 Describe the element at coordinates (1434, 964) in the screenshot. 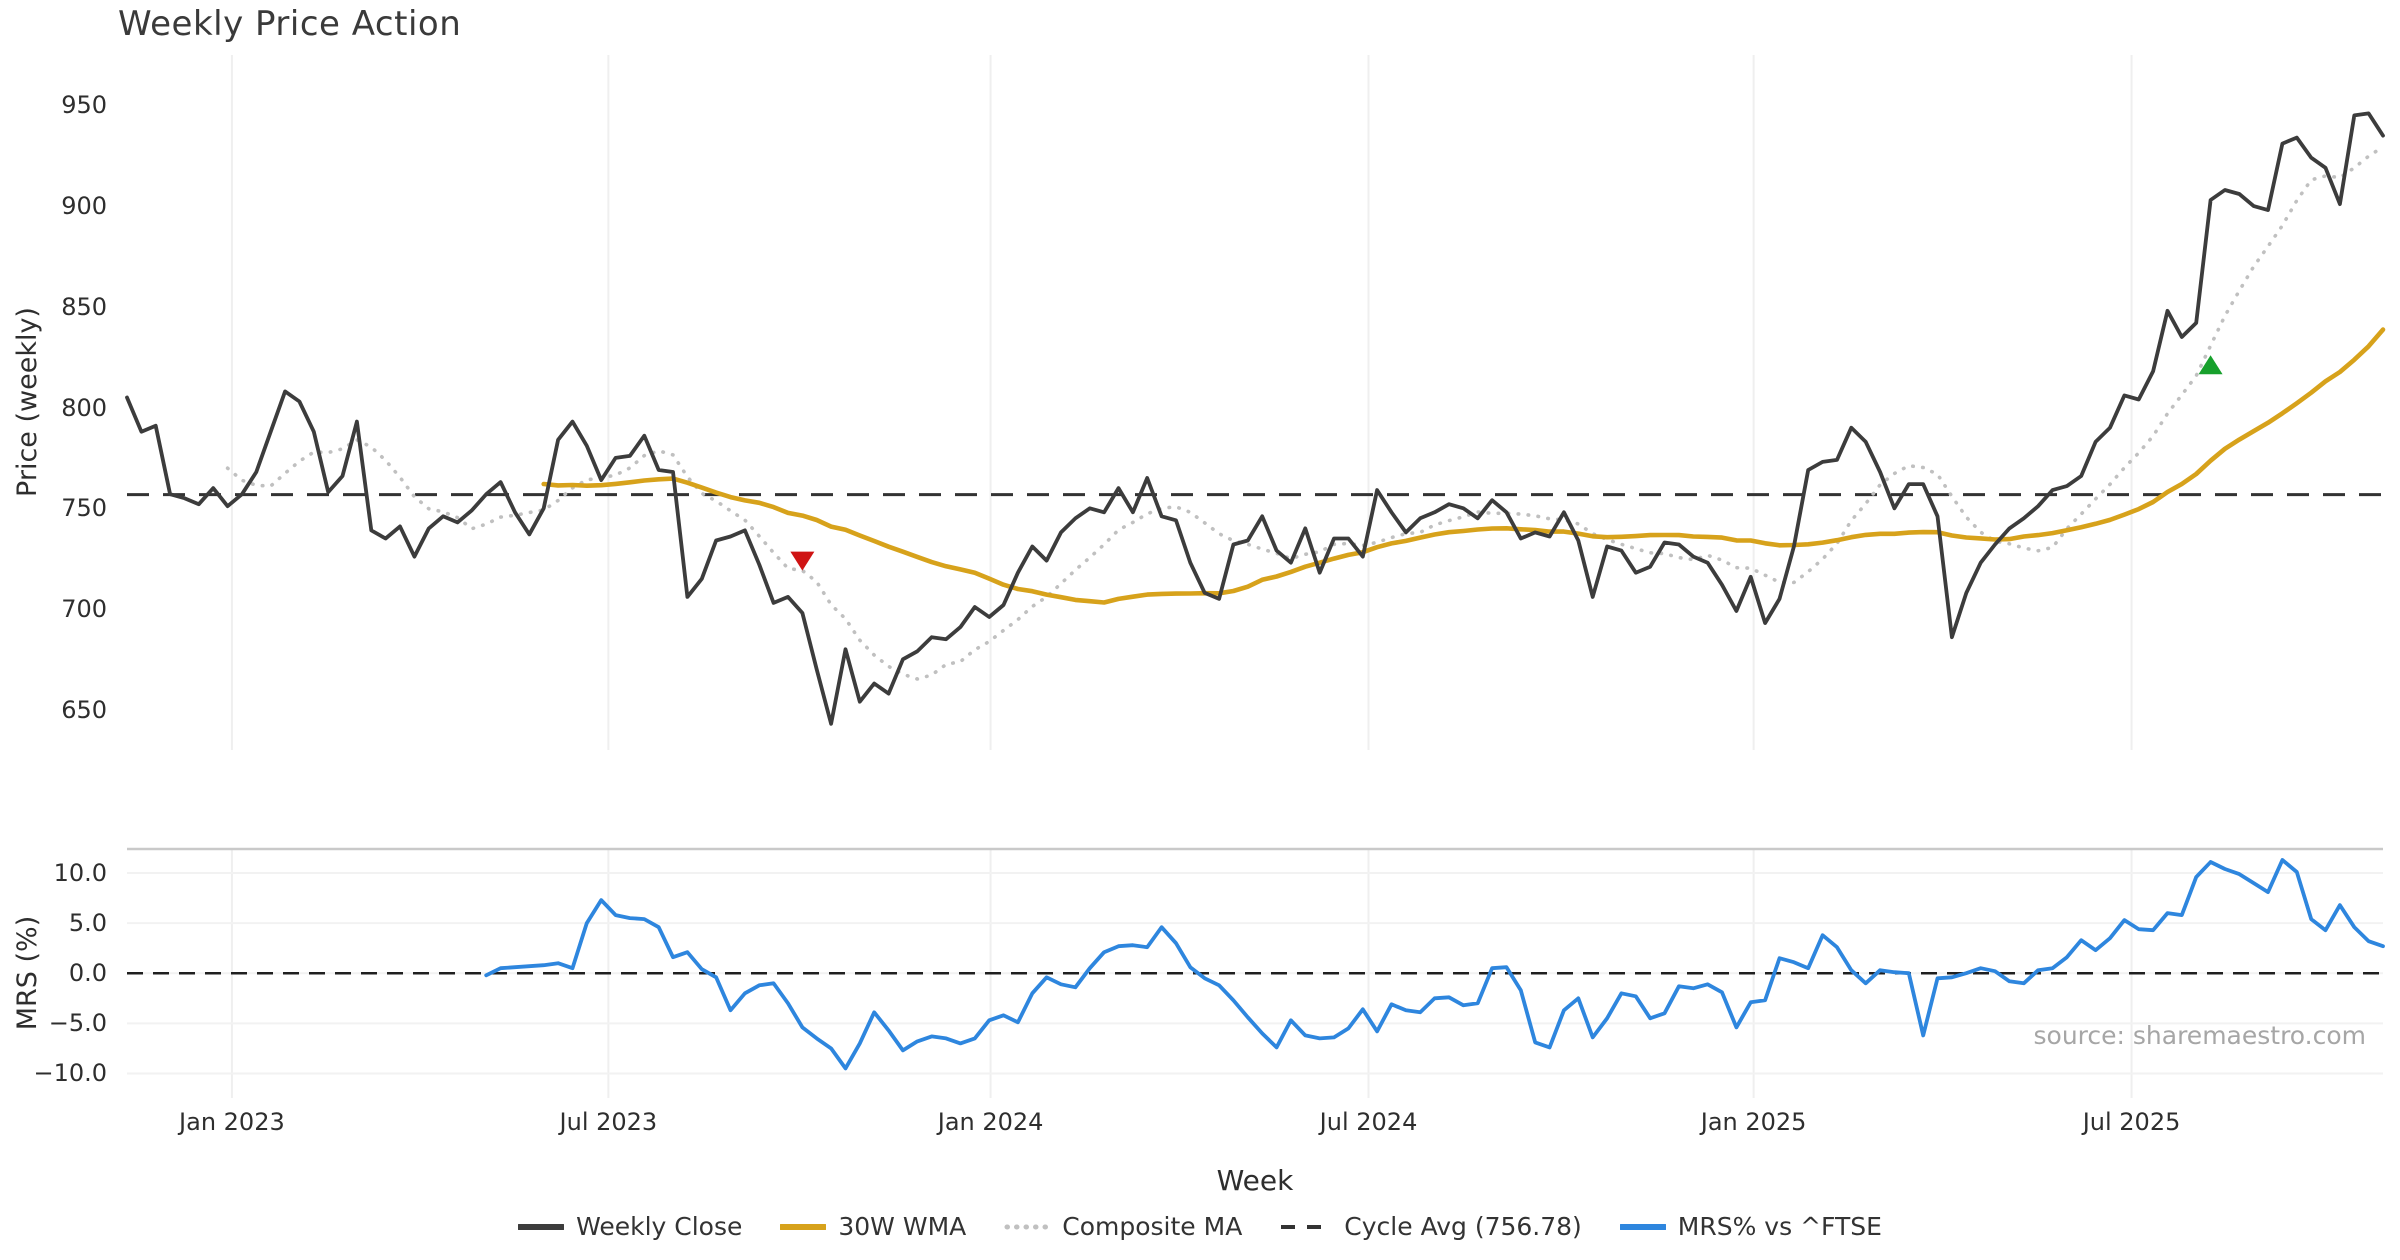

I see `mrs-line` at that location.